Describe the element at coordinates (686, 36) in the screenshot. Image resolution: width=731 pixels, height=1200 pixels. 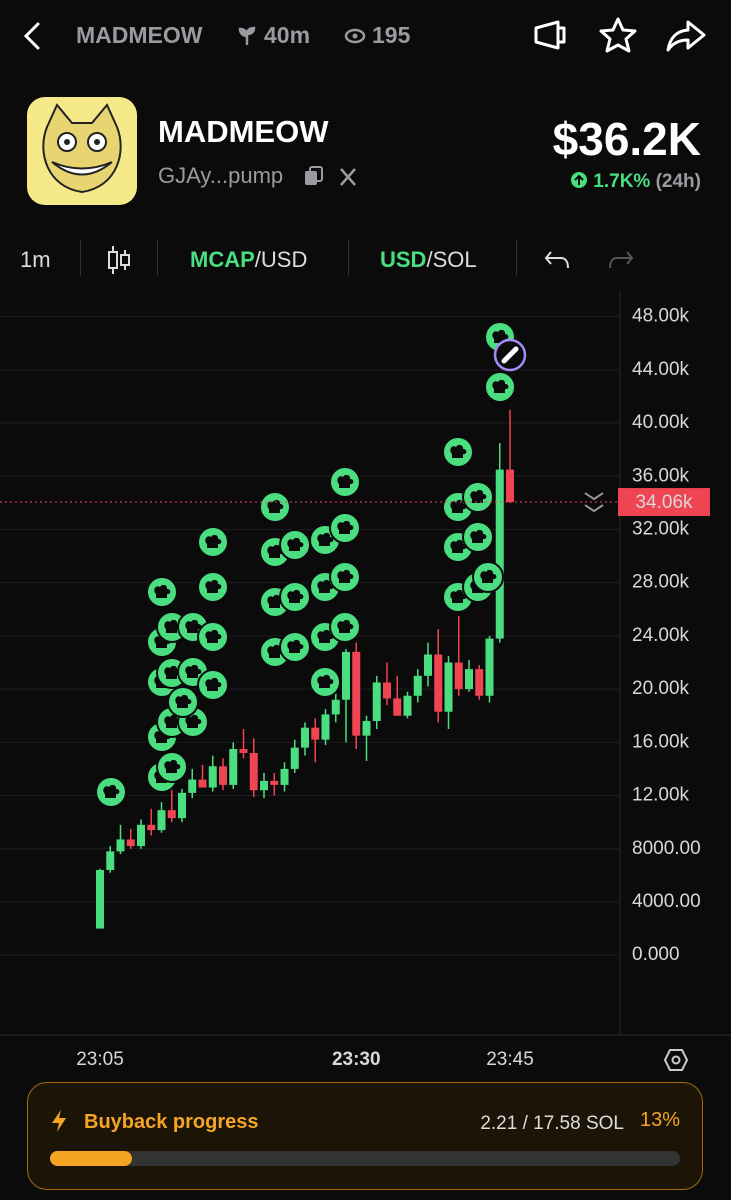
I see `share-button` at that location.